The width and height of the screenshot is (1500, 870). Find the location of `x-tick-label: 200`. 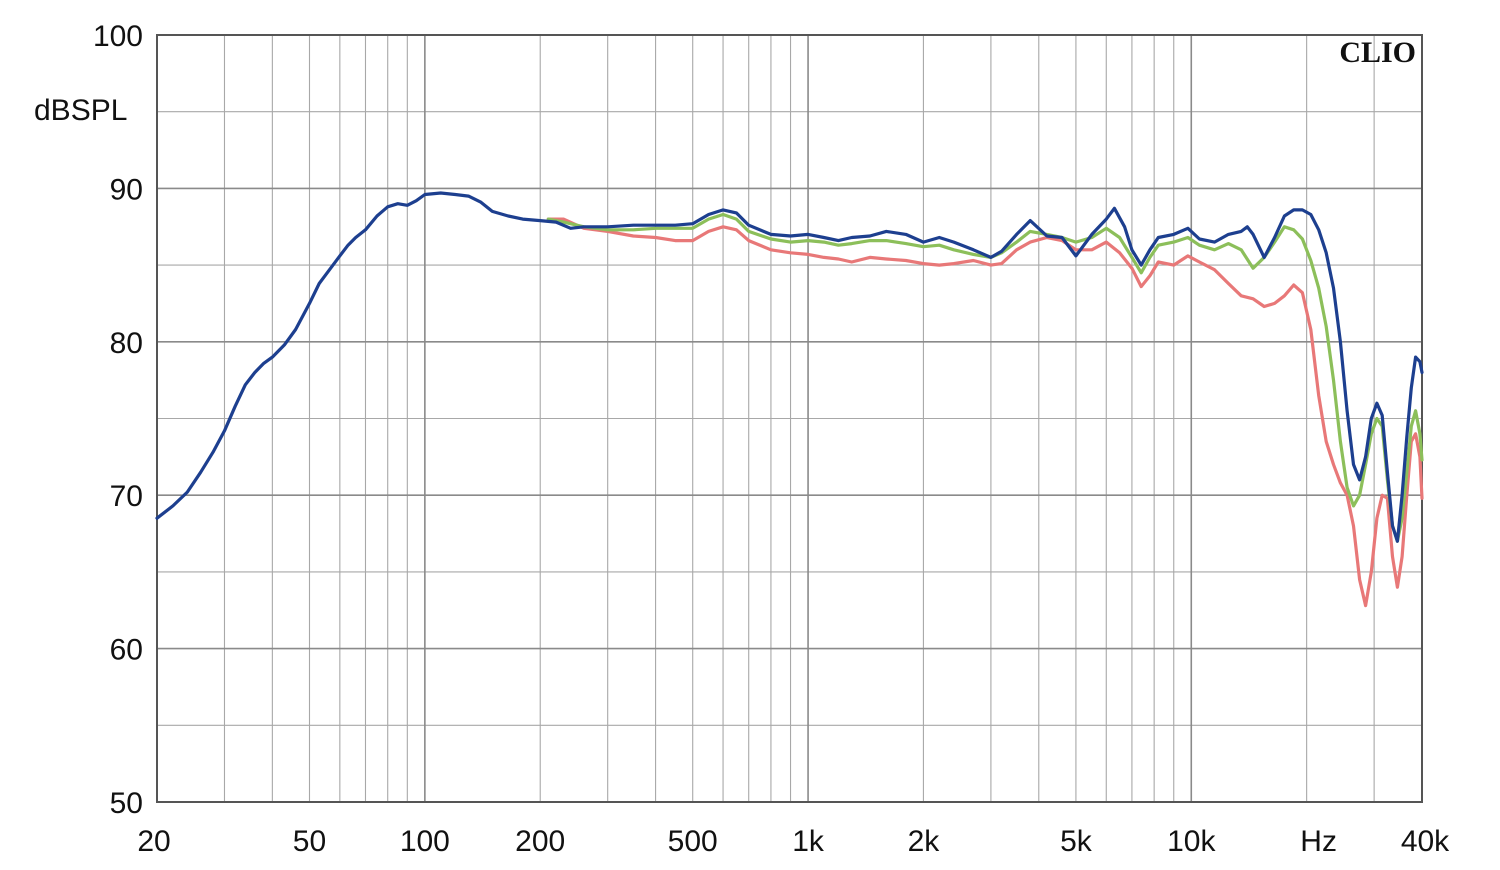

x-tick-label: 200 is located at coordinates (540, 841).